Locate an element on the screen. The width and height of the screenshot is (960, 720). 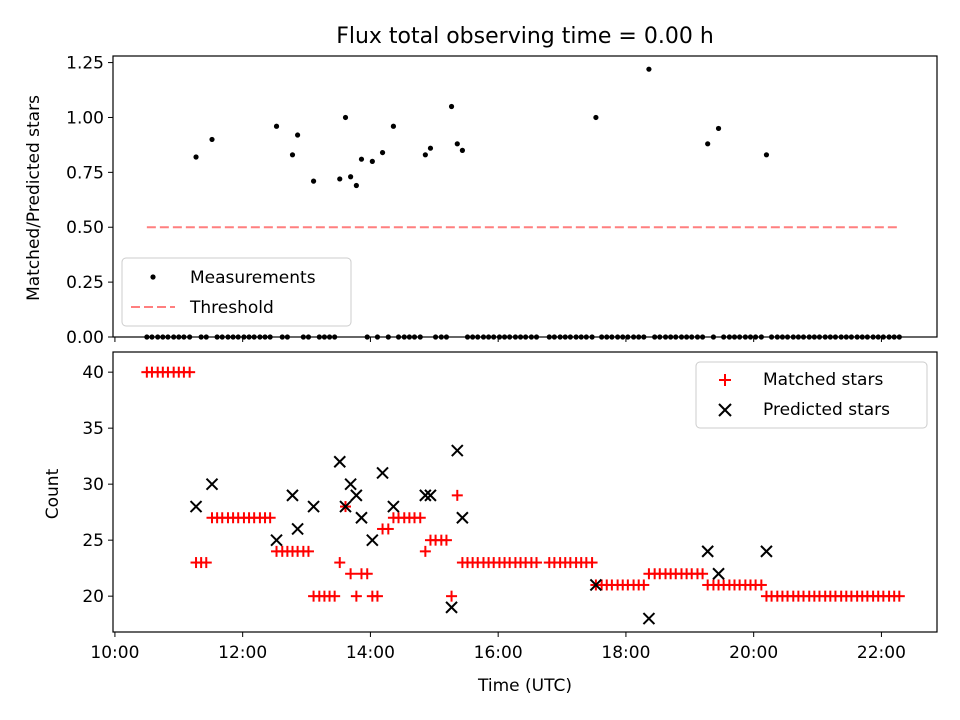
legend-measurements-marker is located at coordinates (153, 277).